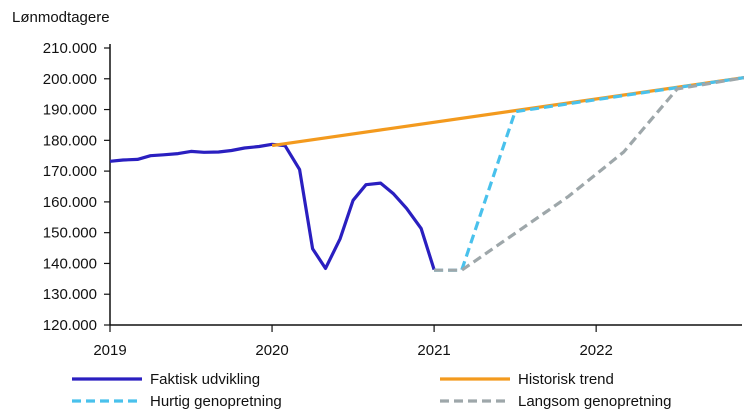 Image resolution: width=744 pixels, height=416 pixels. Describe the element at coordinates (70, 171) in the screenshot. I see `y-tick-label: 170.000` at that location.